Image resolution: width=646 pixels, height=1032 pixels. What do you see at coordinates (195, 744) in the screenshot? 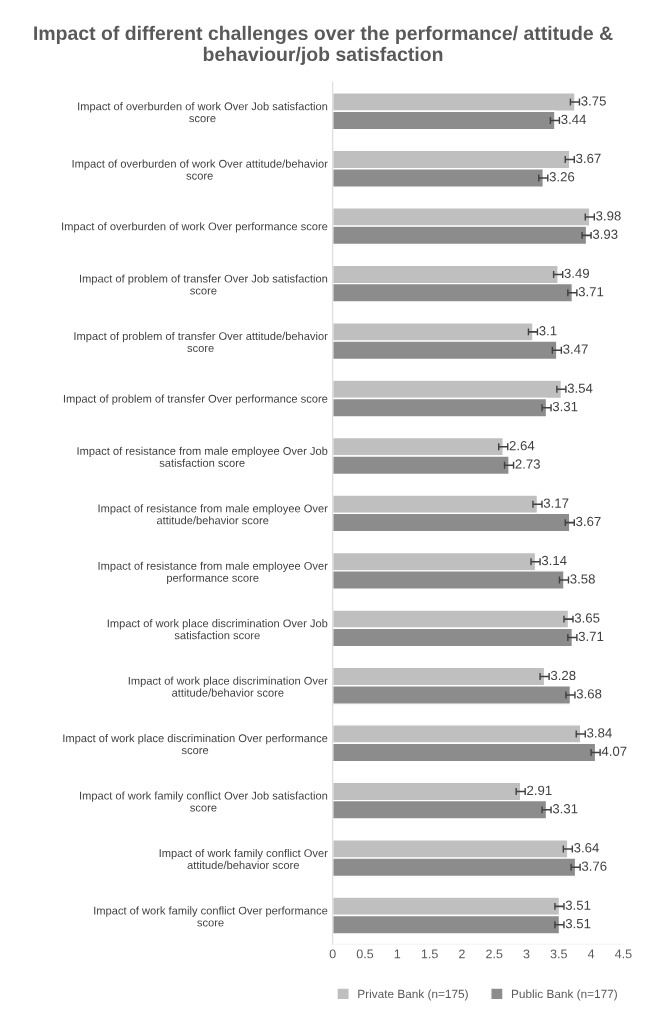
I see `y-tick-label: Impact of work place discrimination Over performance score` at bounding box center [195, 744].